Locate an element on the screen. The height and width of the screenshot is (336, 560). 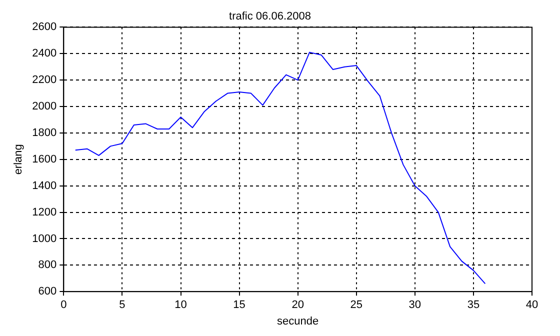
y-tick-label: 1200 is located at coordinates (44, 212).